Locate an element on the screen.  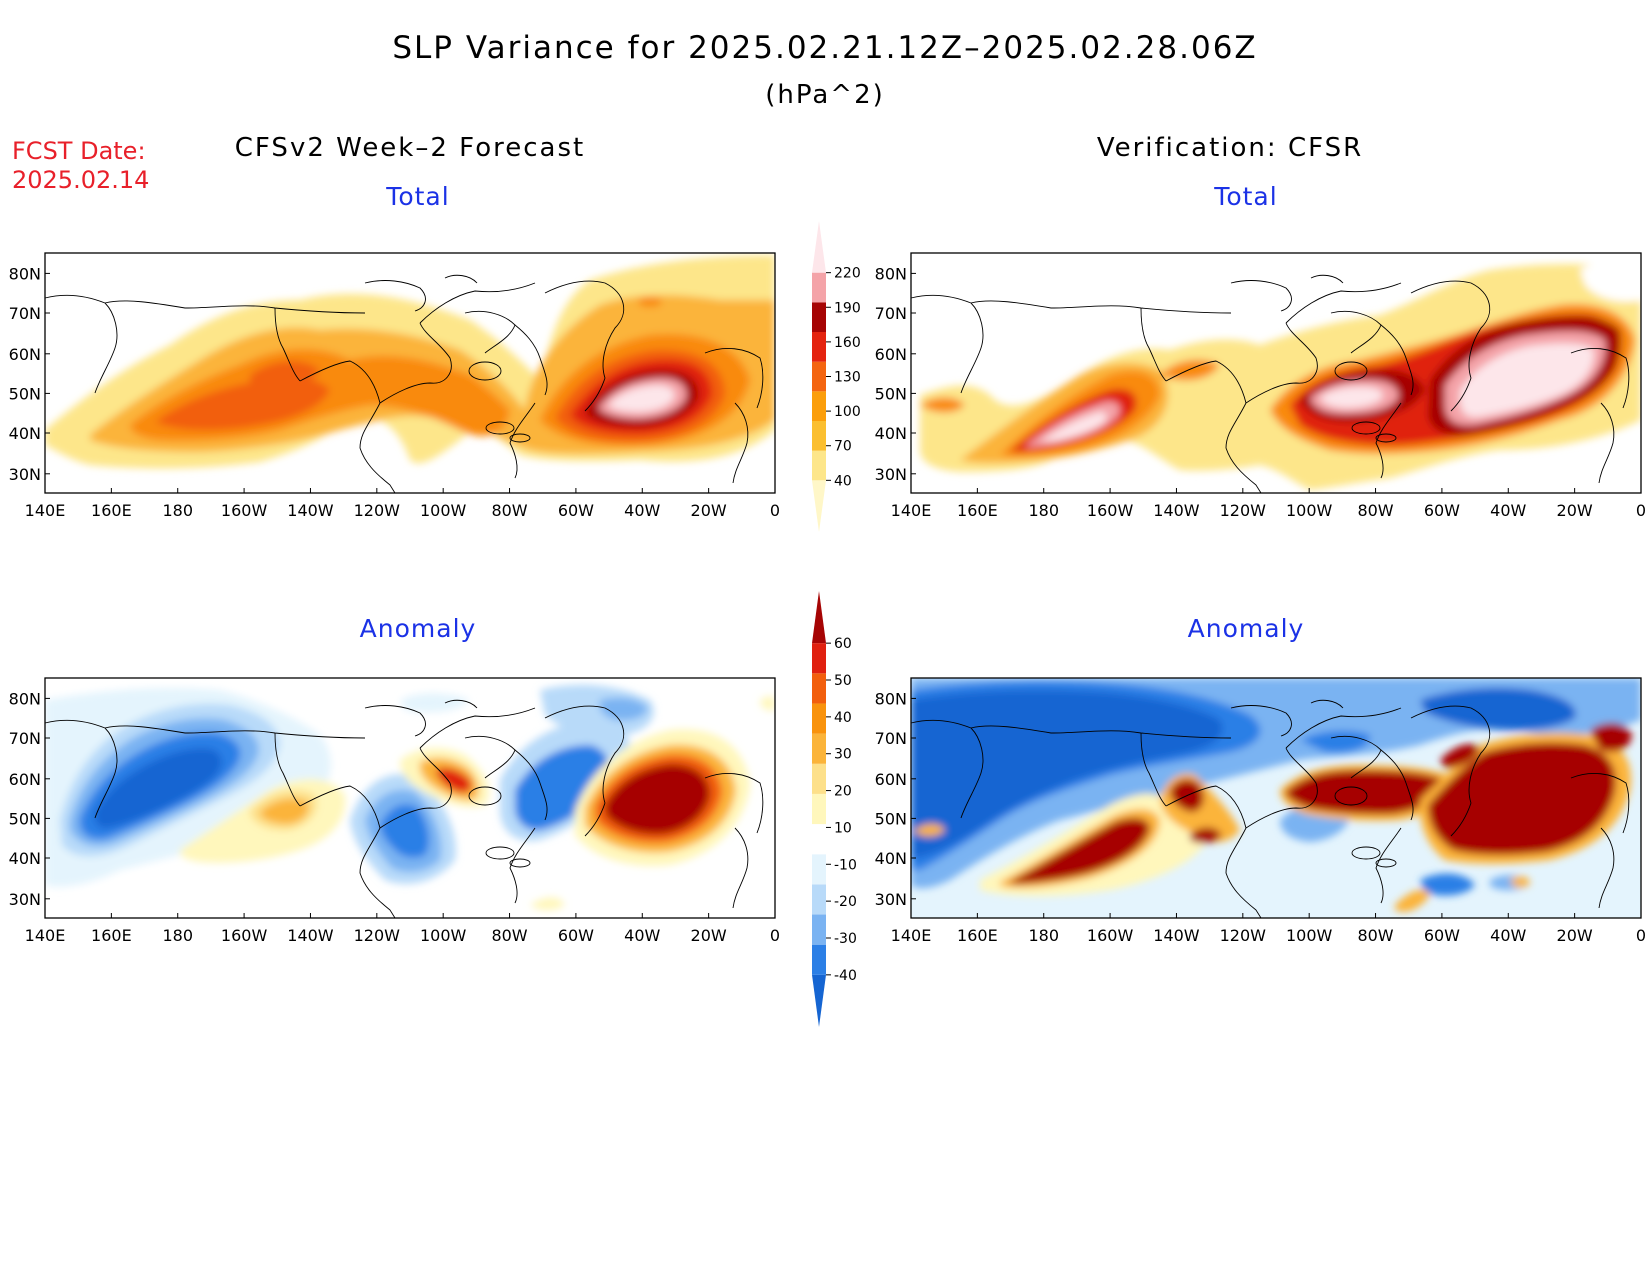
forecast-total-lat-label: 30N is located at coordinates (25, 474).